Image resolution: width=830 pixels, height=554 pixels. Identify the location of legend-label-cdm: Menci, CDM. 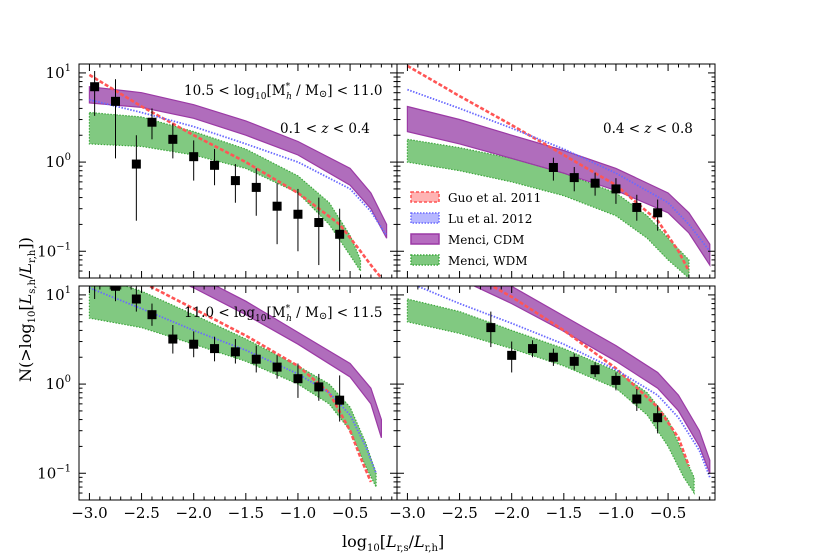
(486, 240).